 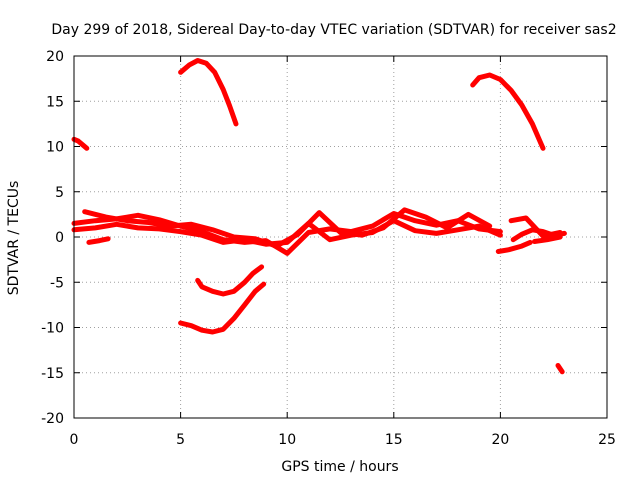 I want to click on series-segment-late-tail-c, so click(x=547, y=239).